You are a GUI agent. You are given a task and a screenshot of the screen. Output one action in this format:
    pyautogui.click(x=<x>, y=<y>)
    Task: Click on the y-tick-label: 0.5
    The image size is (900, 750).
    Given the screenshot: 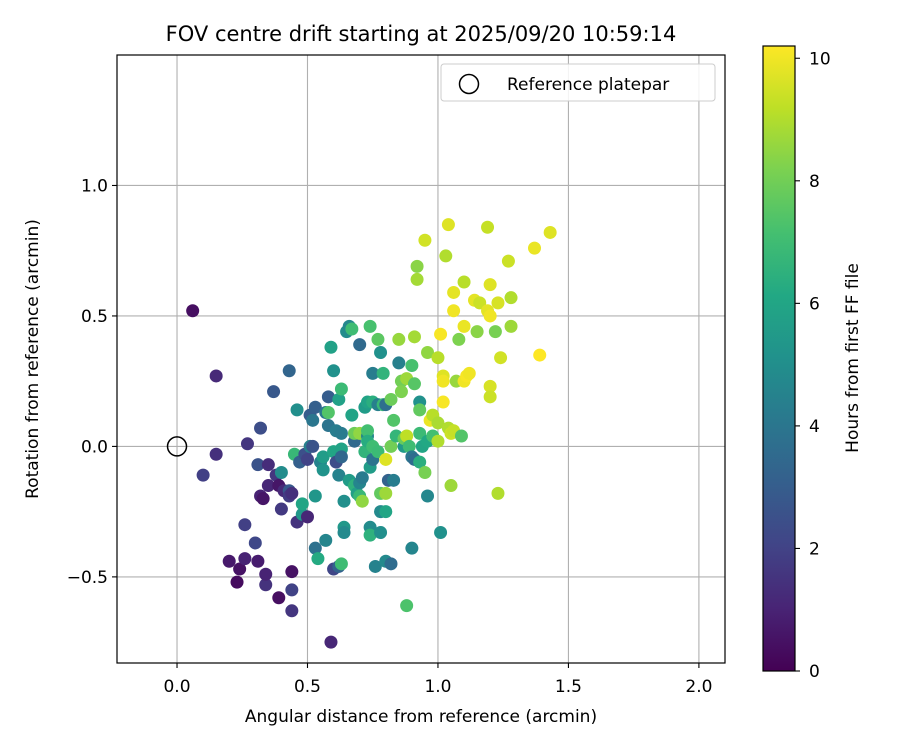 What is the action you would take?
    pyautogui.click(x=94, y=317)
    